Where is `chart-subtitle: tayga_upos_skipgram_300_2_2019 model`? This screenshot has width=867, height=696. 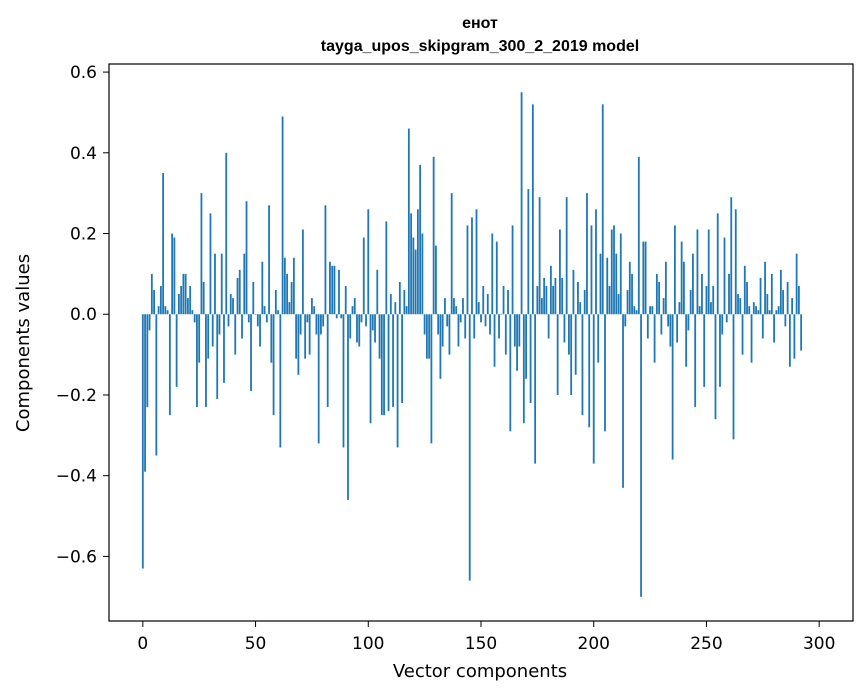 chart-subtitle: tayga_upos_skipgram_300_2_2019 model is located at coordinates (480, 46).